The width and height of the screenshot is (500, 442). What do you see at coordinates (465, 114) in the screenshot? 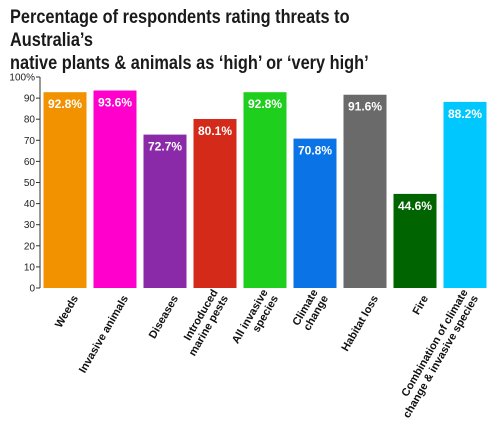
I see `bar-value-label: 88.2%` at bounding box center [465, 114].